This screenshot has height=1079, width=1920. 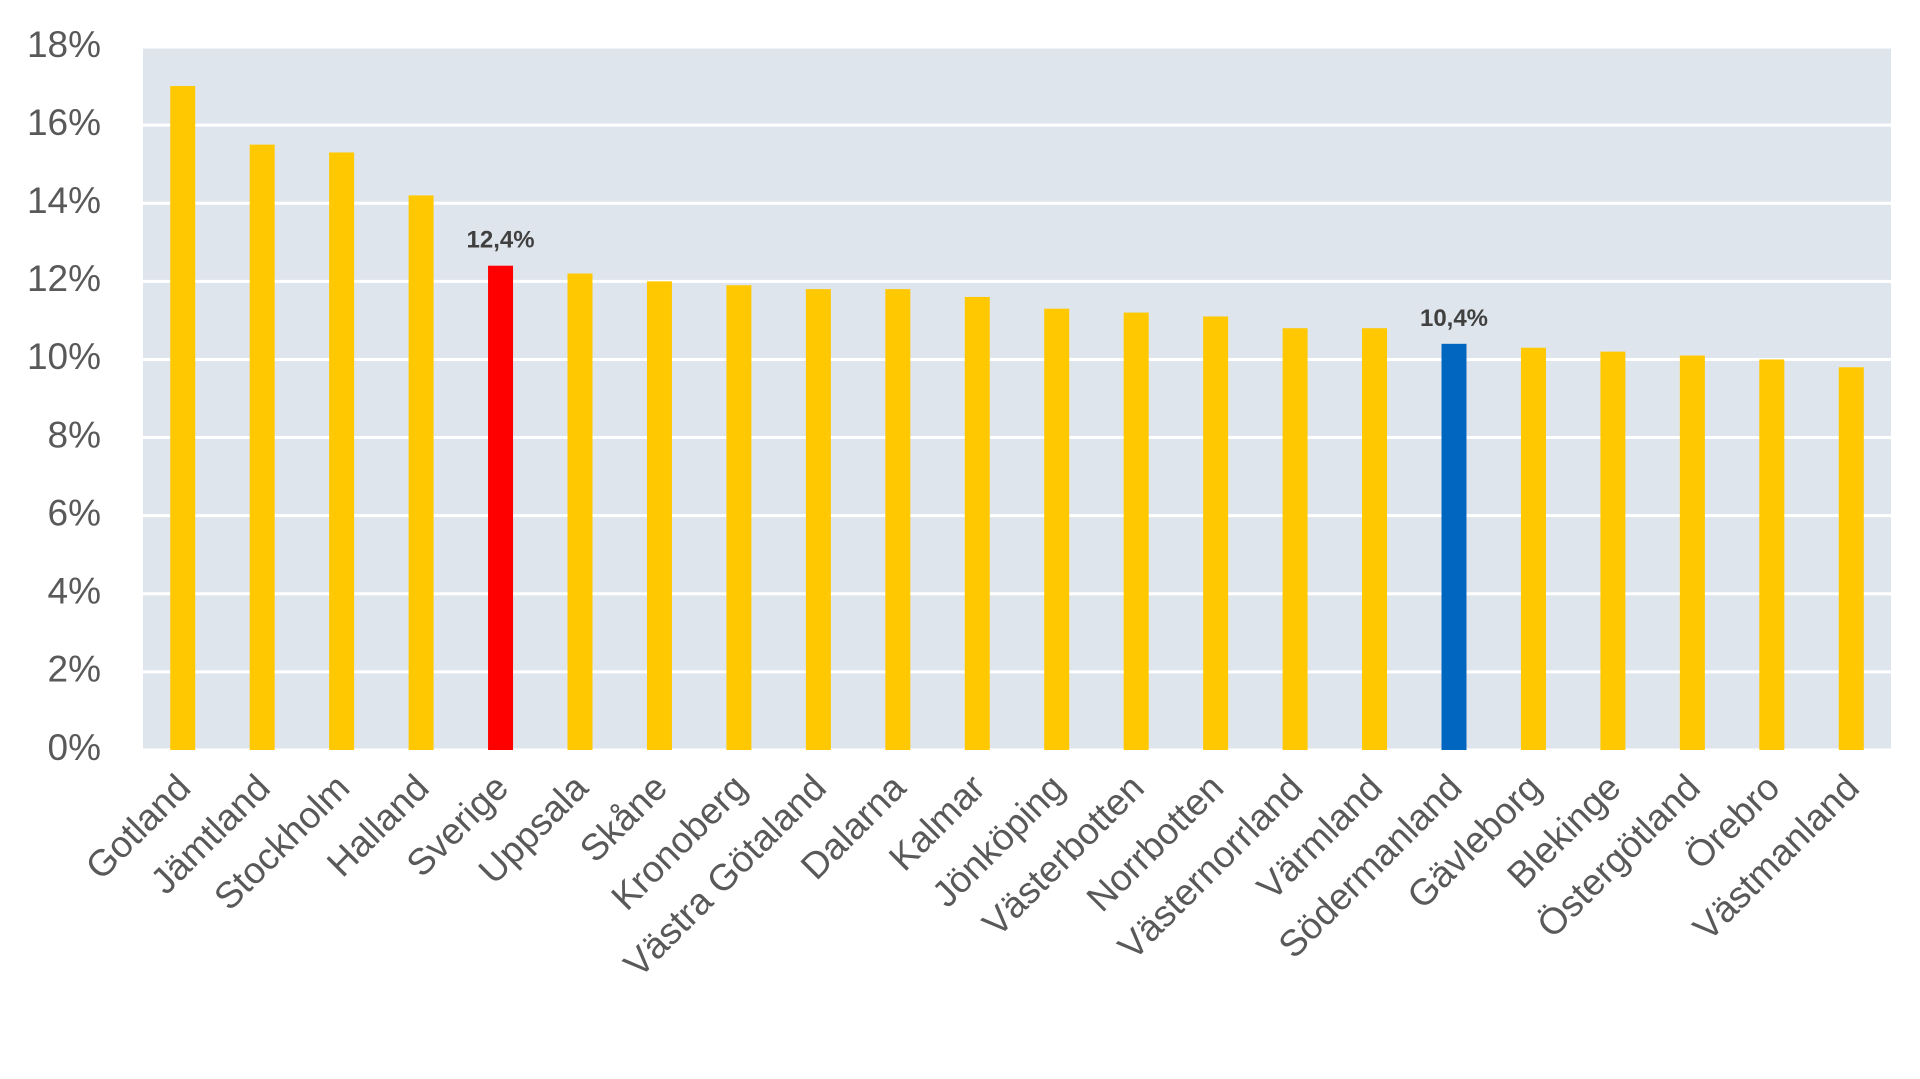 What do you see at coordinates (977, 523) in the screenshot?
I see `bar-kalmar` at bounding box center [977, 523].